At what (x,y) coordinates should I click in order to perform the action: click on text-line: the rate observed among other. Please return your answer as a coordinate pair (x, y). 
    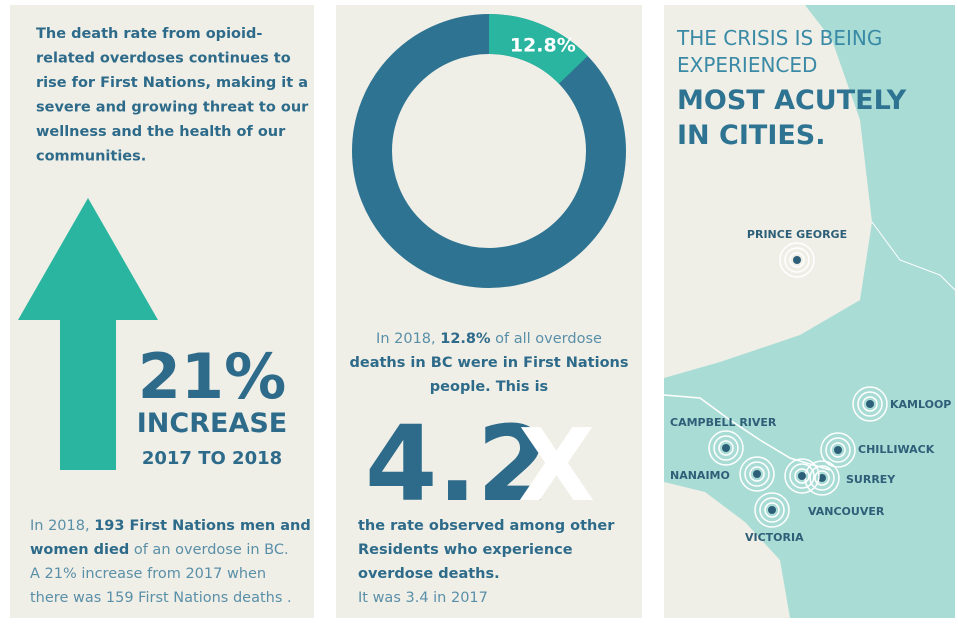
    Looking at the image, I should click on (486, 526).